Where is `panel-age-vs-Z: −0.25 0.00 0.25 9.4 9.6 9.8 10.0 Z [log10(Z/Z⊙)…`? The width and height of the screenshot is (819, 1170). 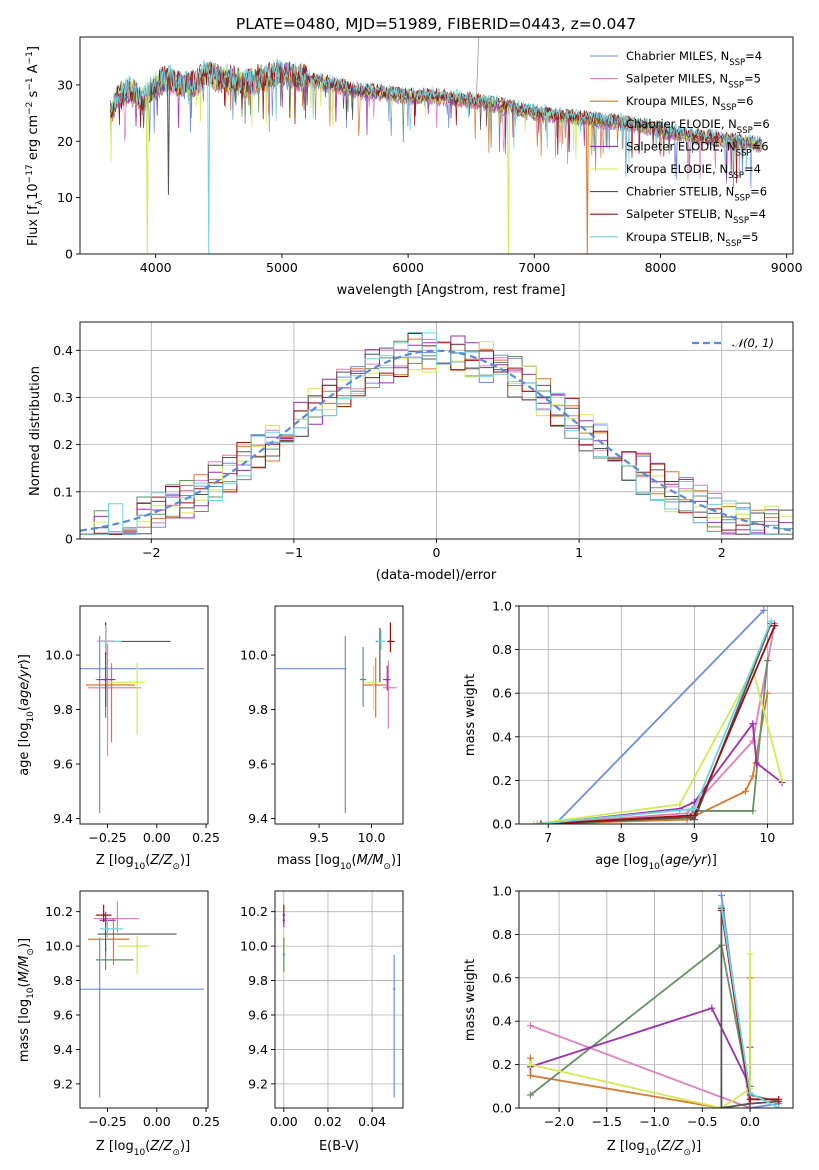 panel-age-vs-Z: −0.25 0.00 0.25 9.4 9.6 9.8 10.0 Z [log10(Z/Z⊙)… is located at coordinates (118, 738).